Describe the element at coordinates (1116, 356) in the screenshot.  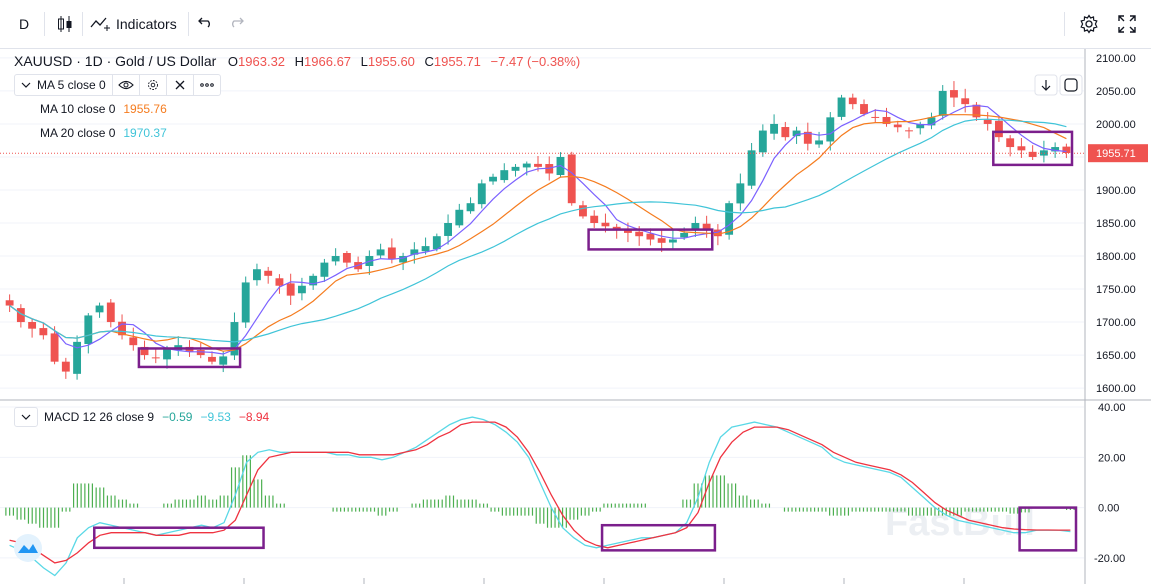
I see `price-tick-label: 1650.00` at that location.